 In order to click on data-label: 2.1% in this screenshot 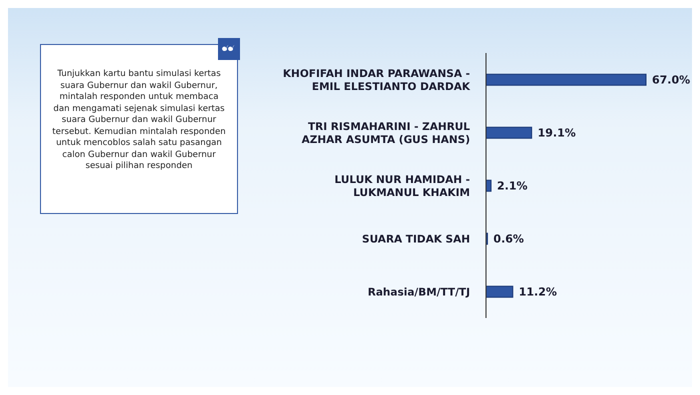, I will do `click(512, 186)`.